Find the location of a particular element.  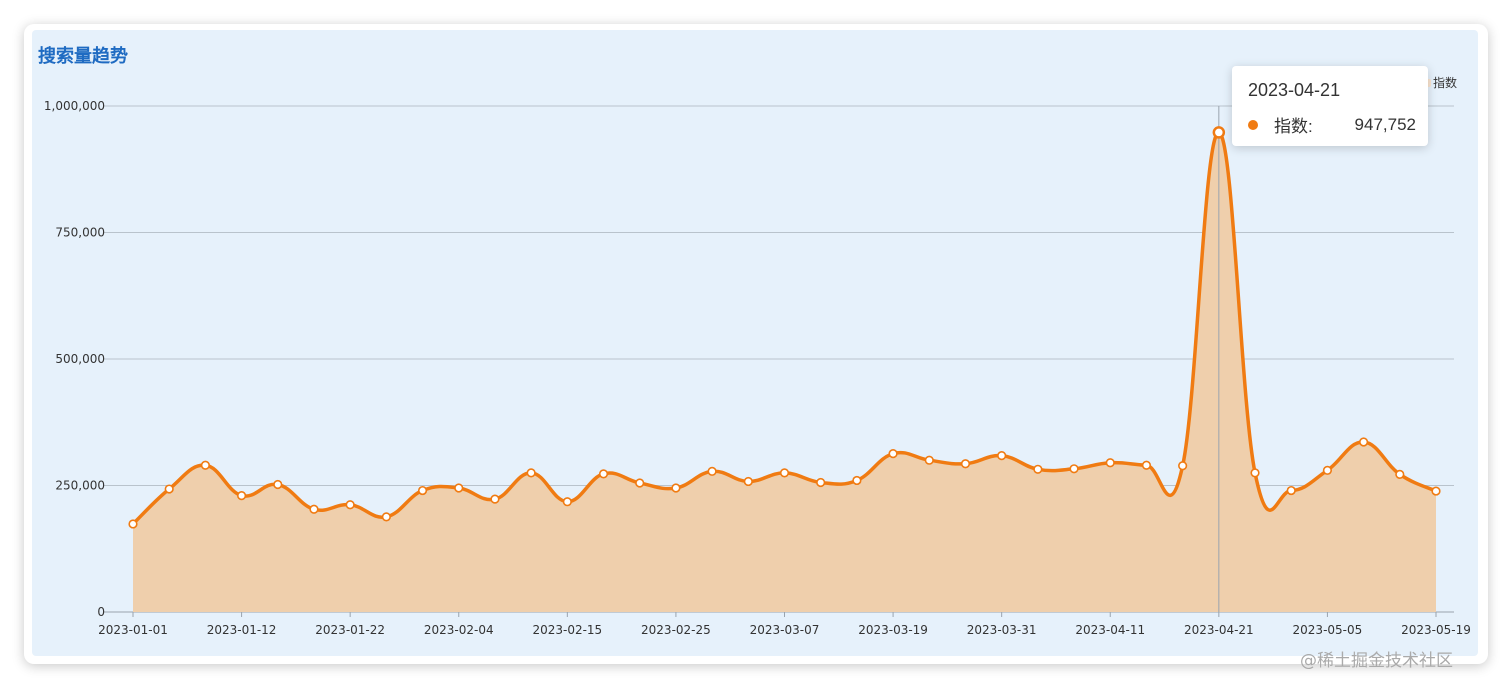

x-tick-label: 2023-01-01 is located at coordinates (133, 630).